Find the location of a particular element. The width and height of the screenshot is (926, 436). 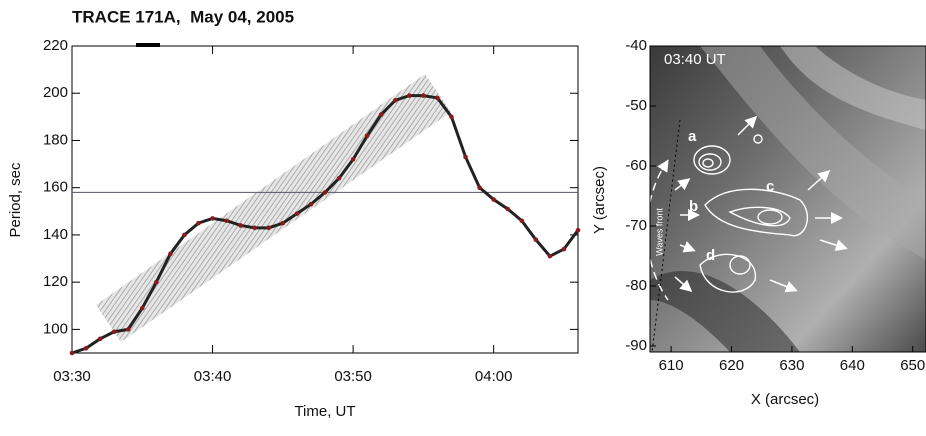

x-axis-label: Time, UT is located at coordinates (324, 411).